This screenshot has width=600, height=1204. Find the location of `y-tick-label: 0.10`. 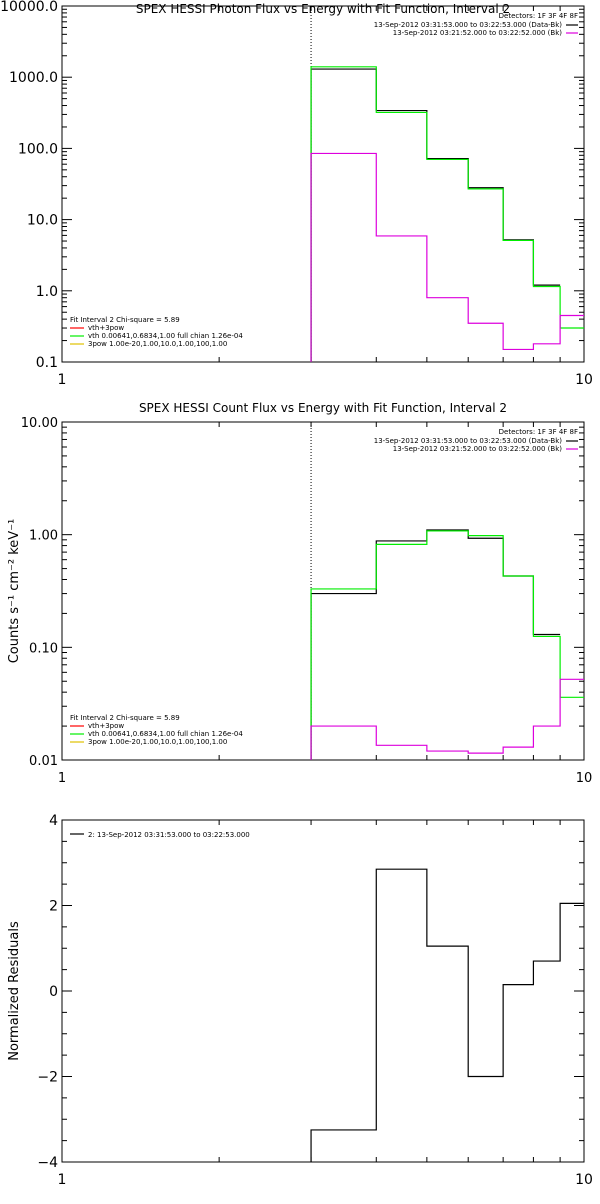

y-tick-label: 0.10 is located at coordinates (43, 648).